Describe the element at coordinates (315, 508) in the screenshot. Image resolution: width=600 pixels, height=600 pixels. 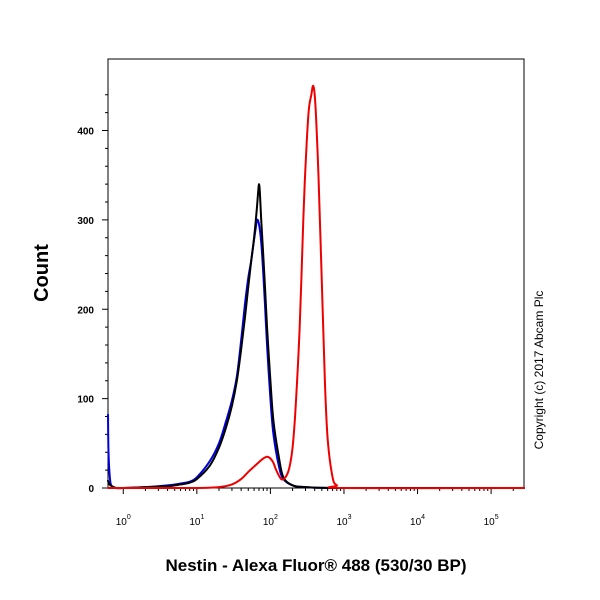
I see `x-axis: 10⁰ 10¹ 10² 10³ 10⁴ 10⁵` at that location.